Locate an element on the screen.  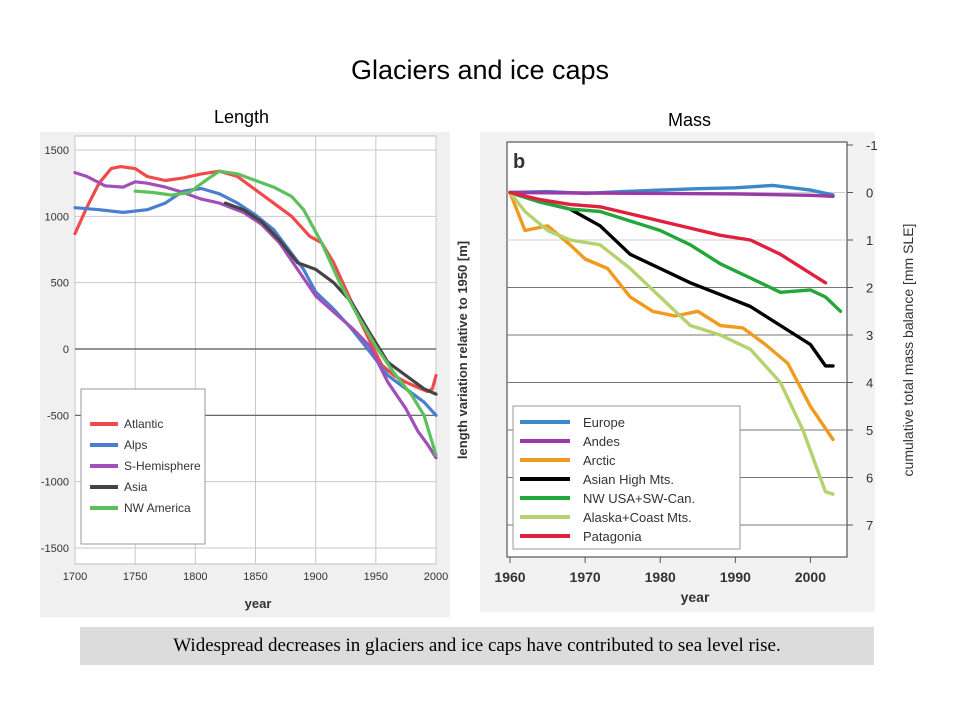
mass-x-tick-label: 1990 is located at coordinates (735, 577).